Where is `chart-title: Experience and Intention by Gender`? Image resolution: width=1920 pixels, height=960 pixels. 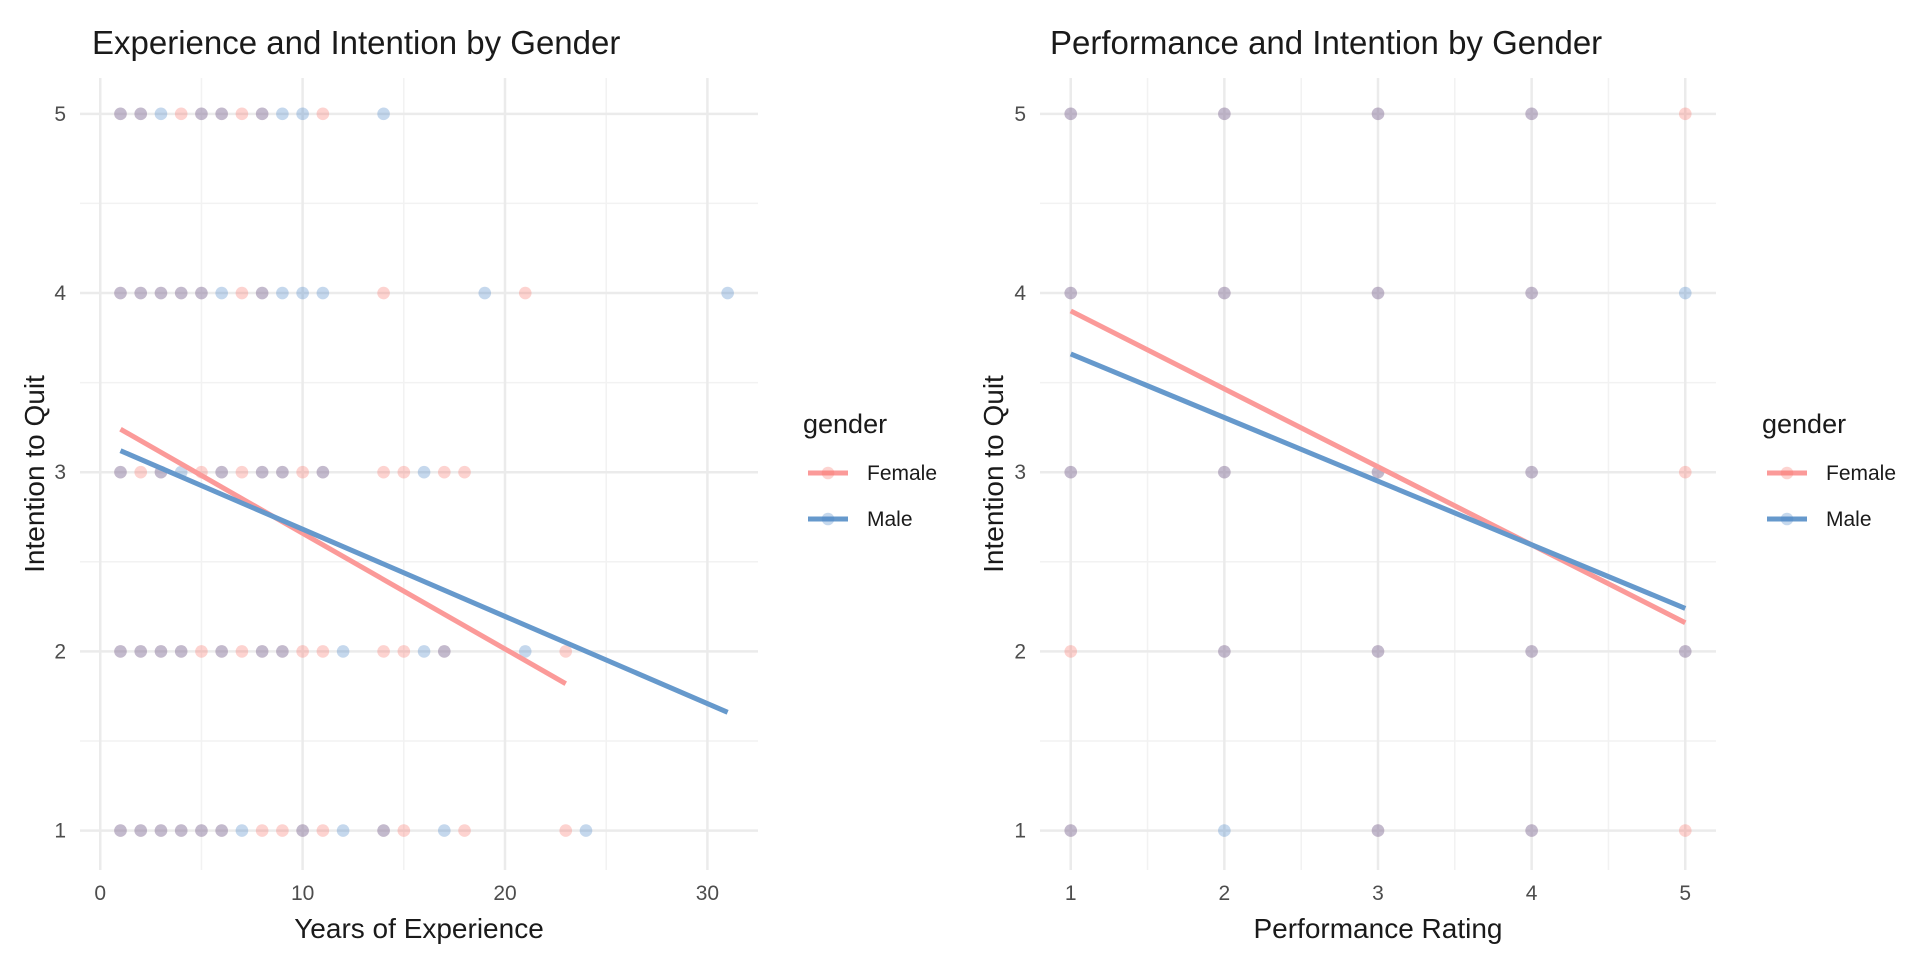 chart-title: Experience and Intention by Gender is located at coordinates (356, 42).